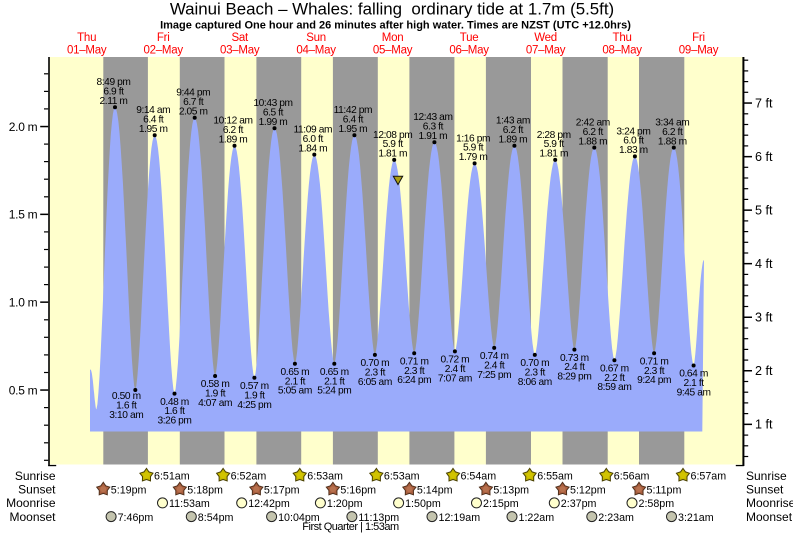 The image size is (793, 544). Describe the element at coordinates (460, 518) in the screenshot. I see `svg-text: 12:19am` at that location.